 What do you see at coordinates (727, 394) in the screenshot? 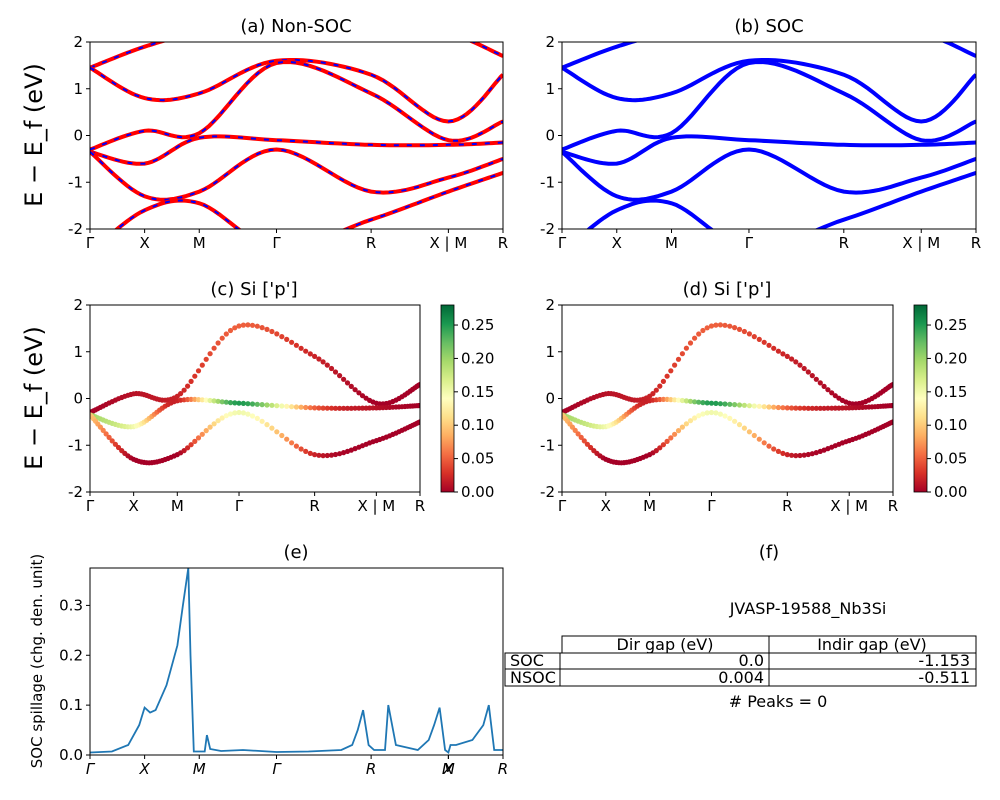
I see `panel-d-plot-area` at bounding box center [727, 394].